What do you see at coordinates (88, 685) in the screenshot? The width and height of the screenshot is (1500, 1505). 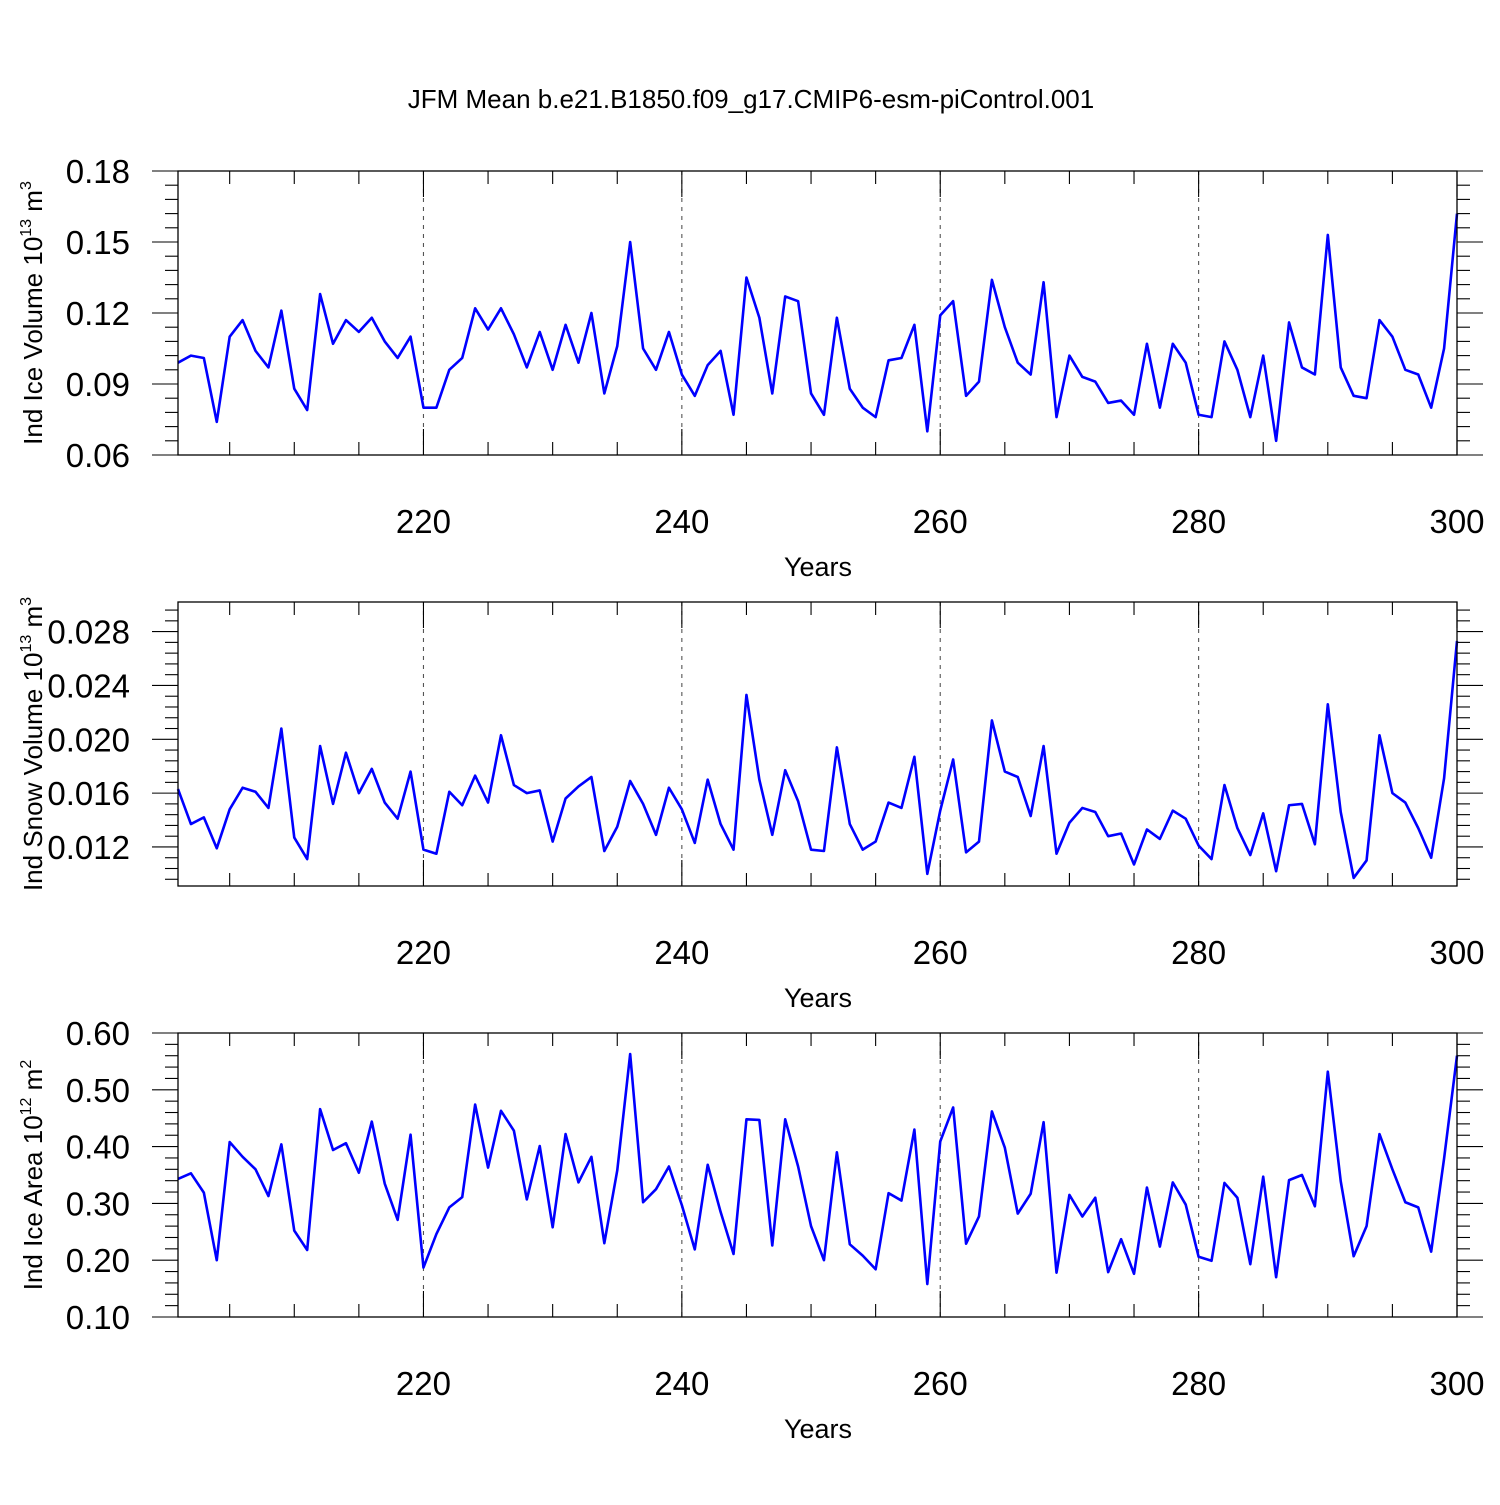 I see `y-tick-label: 0.024` at bounding box center [88, 685].